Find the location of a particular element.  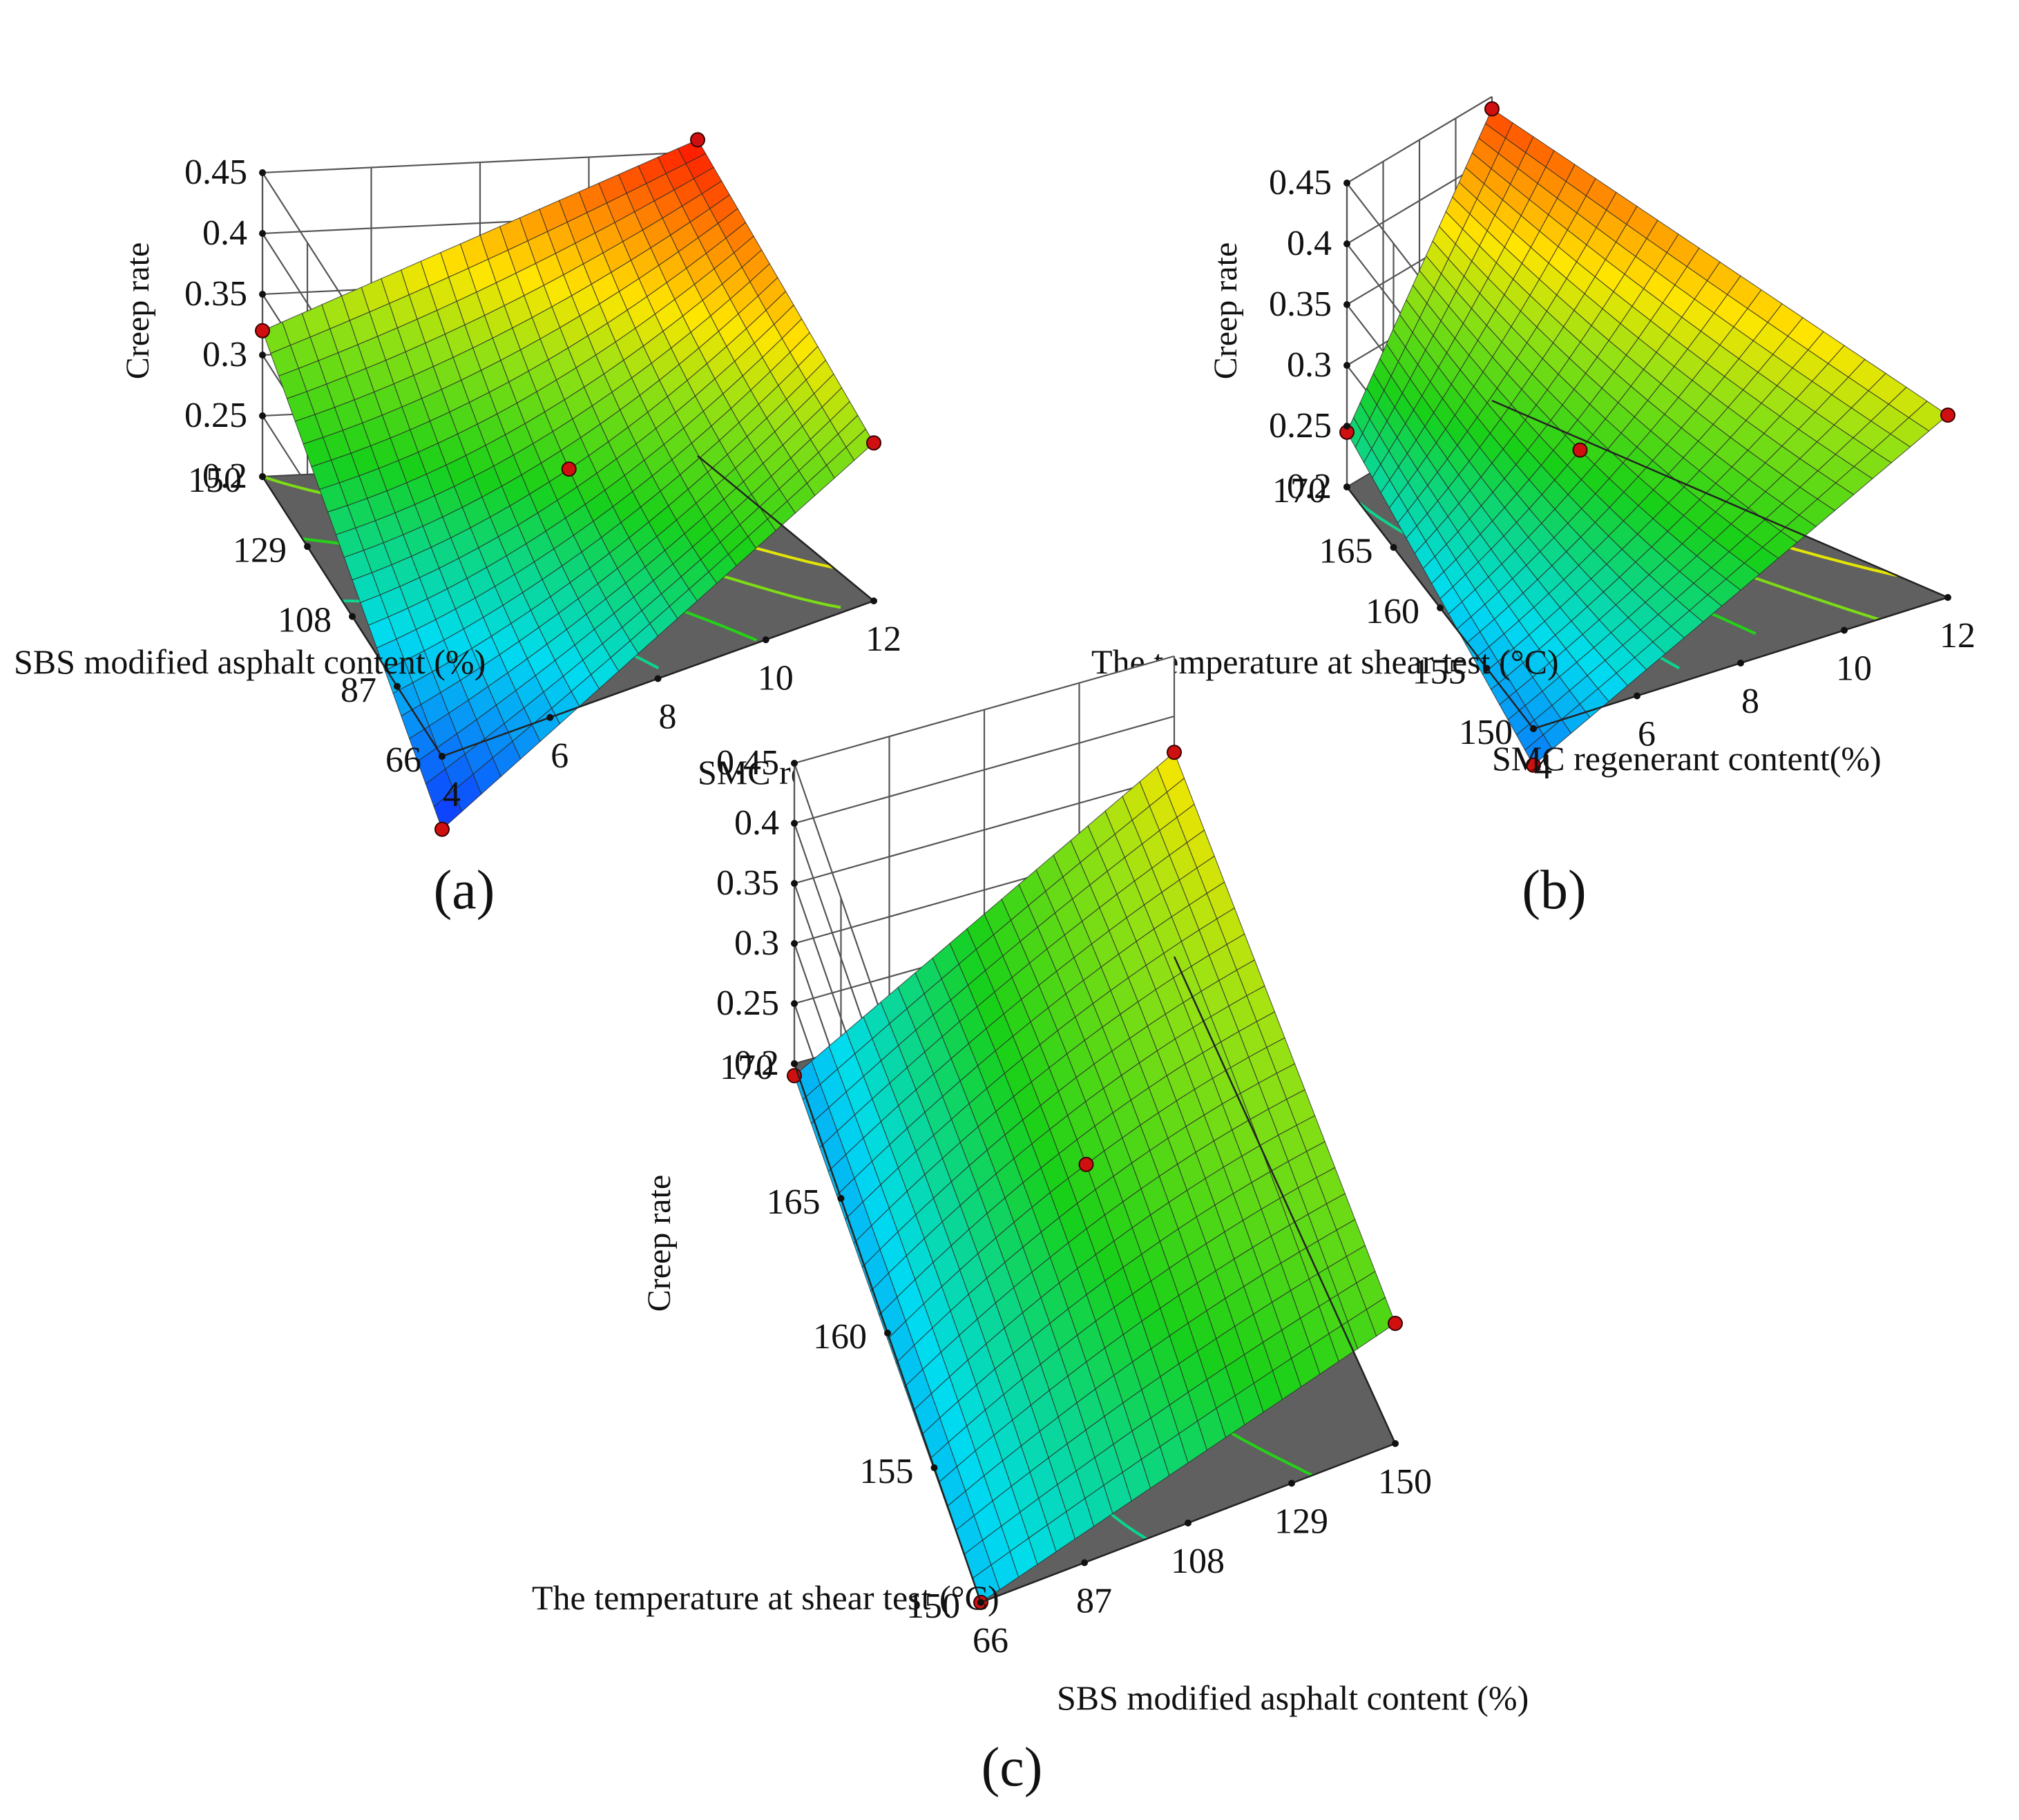

x-tick-label: 150 is located at coordinates (1405, 1482).